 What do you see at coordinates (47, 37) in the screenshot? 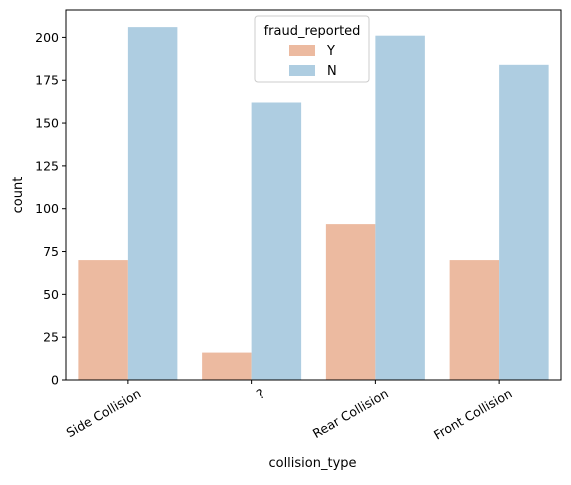
I see `y-tick-label-8: 200` at bounding box center [47, 37].